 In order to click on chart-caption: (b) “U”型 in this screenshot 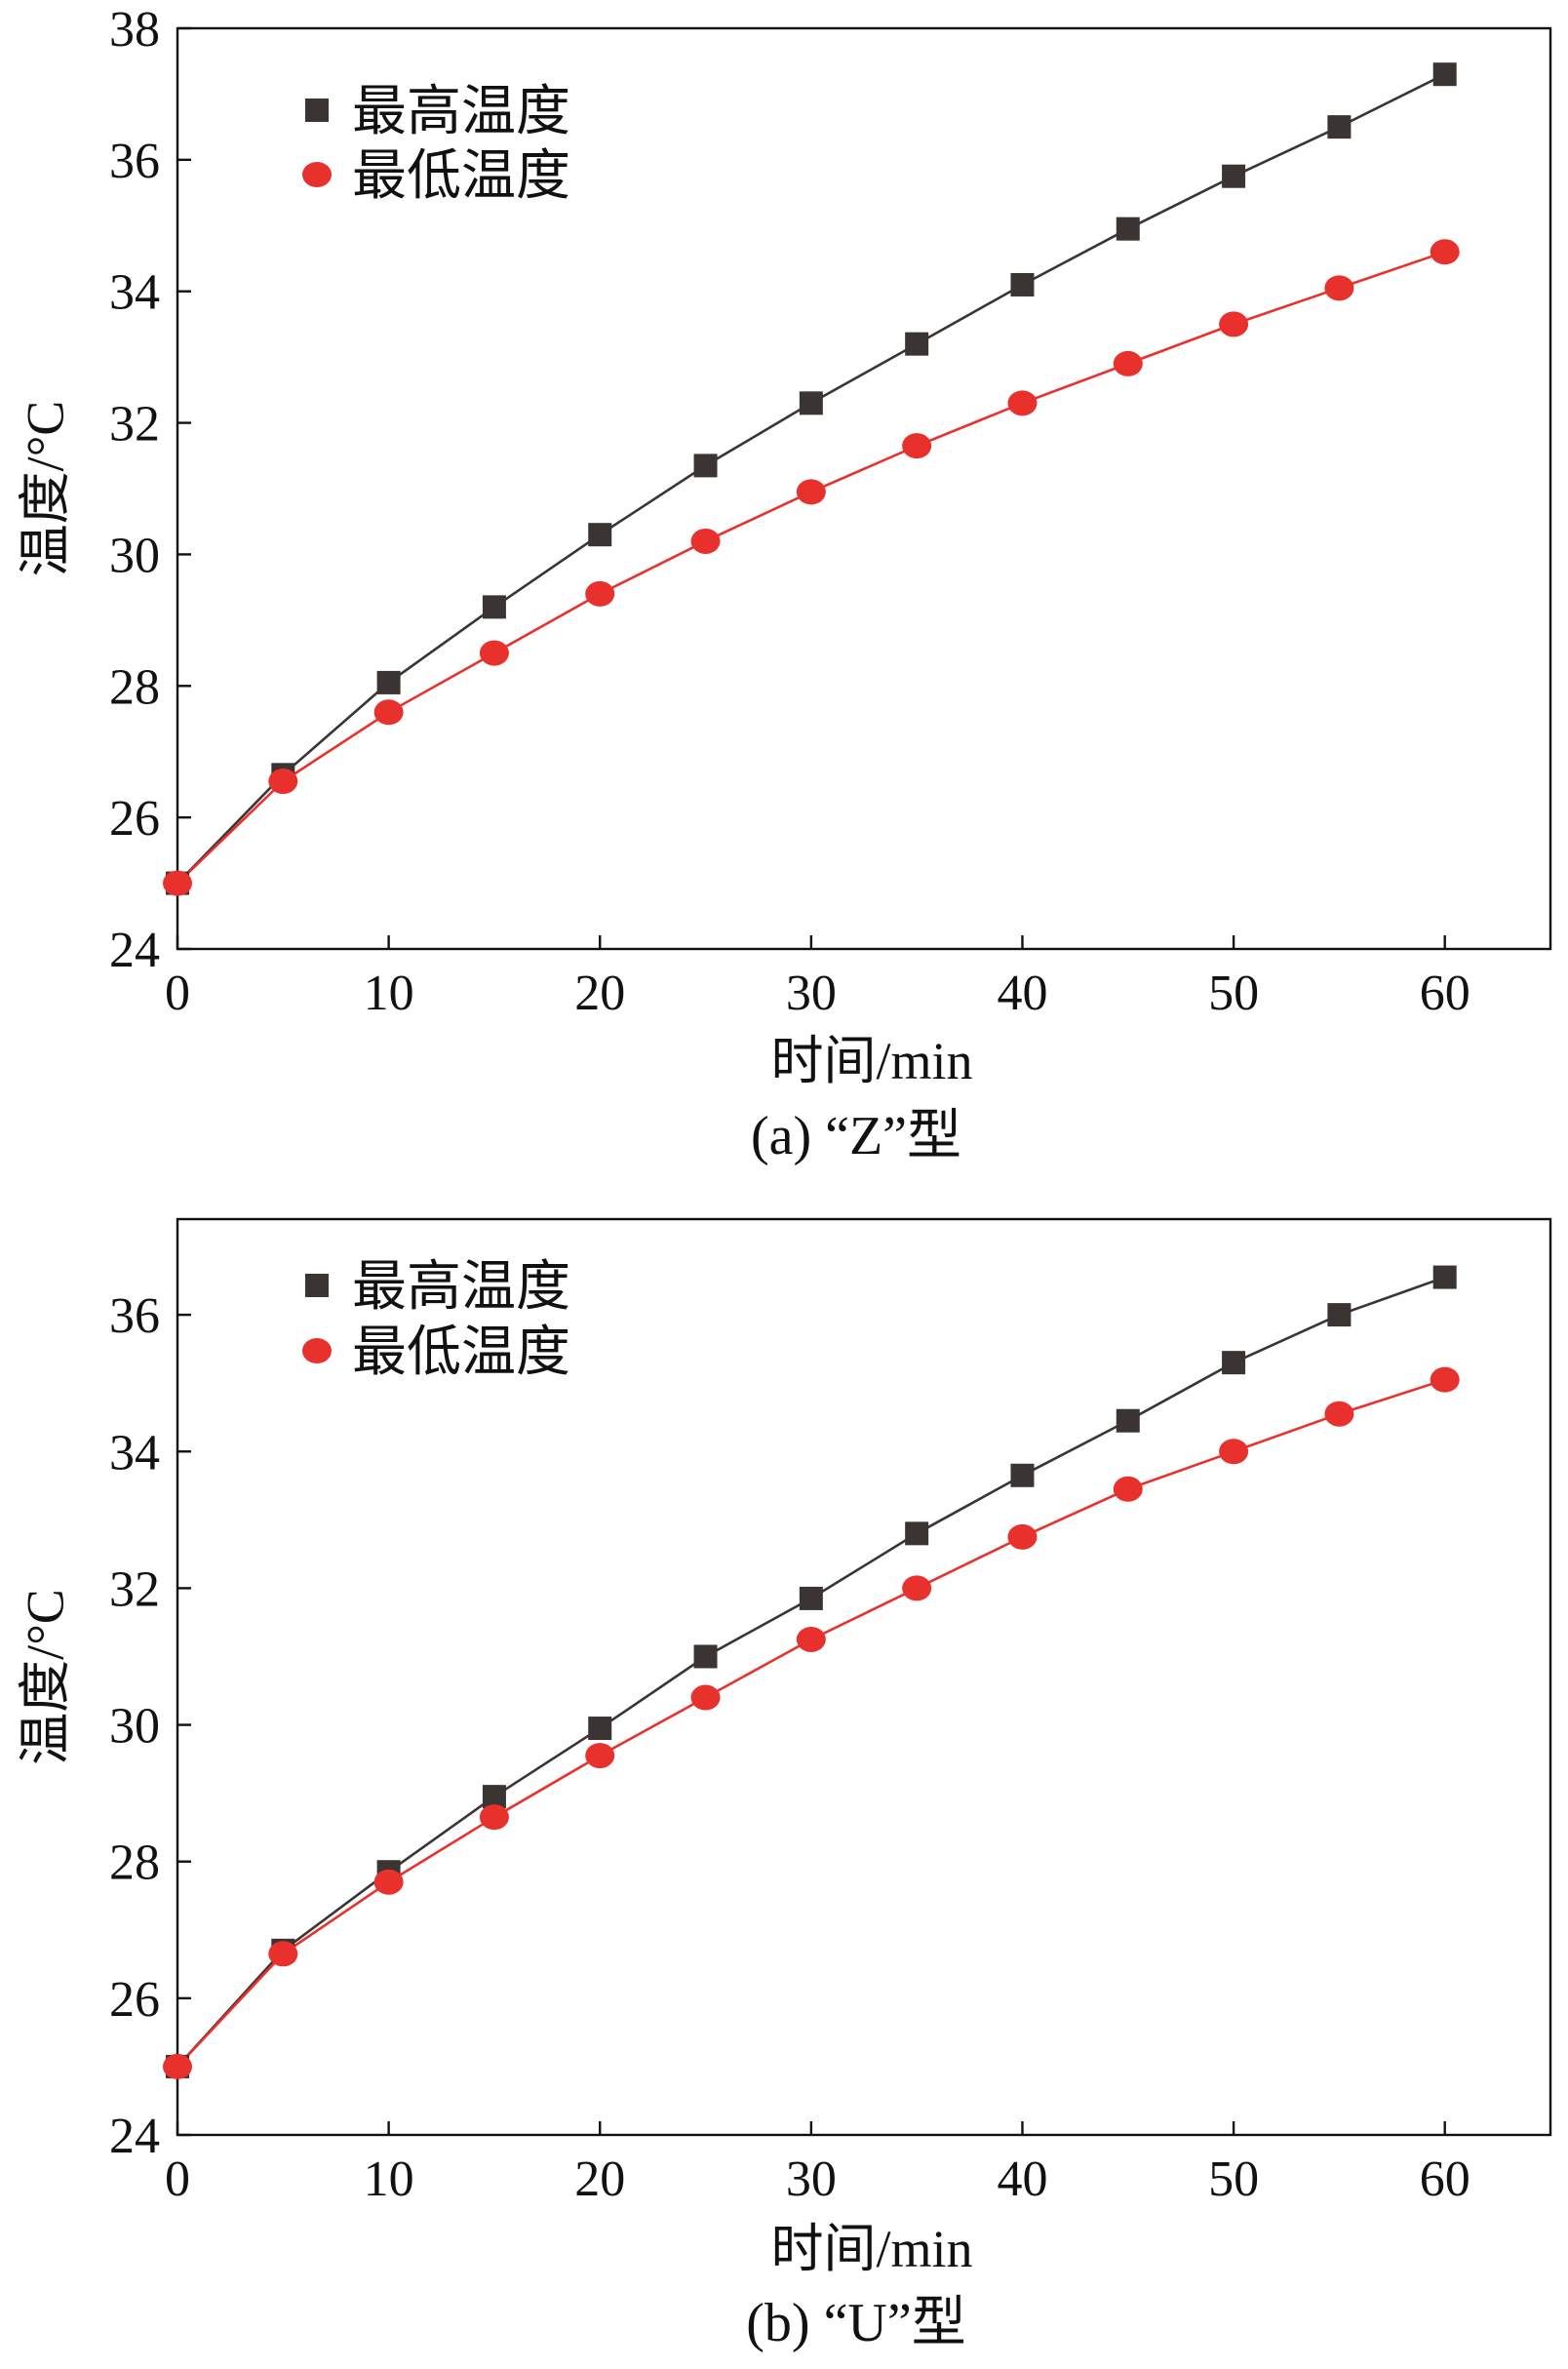, I will do `click(855, 2323)`.